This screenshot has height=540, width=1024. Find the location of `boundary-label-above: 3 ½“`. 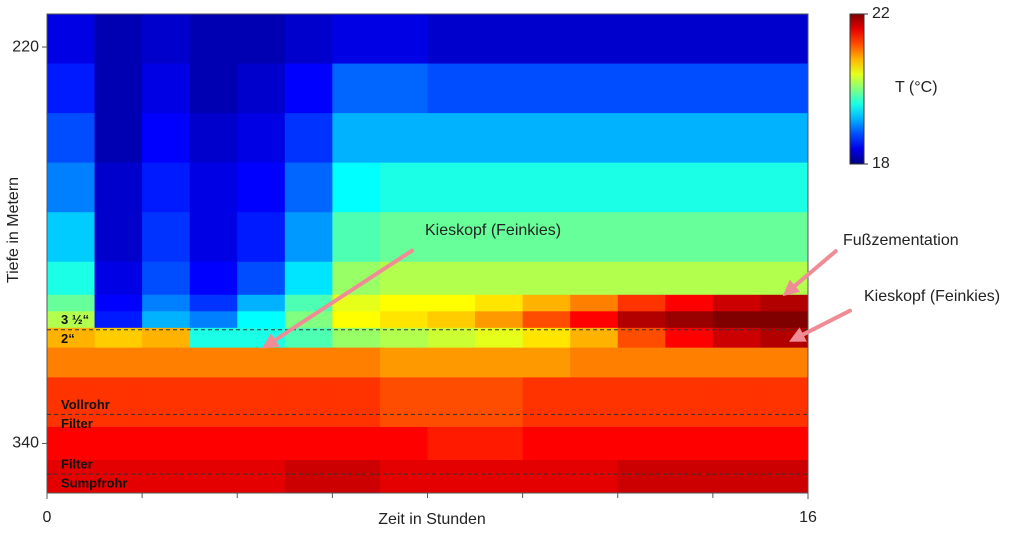

boundary-label-above: 3 ½“ is located at coordinates (75, 319).